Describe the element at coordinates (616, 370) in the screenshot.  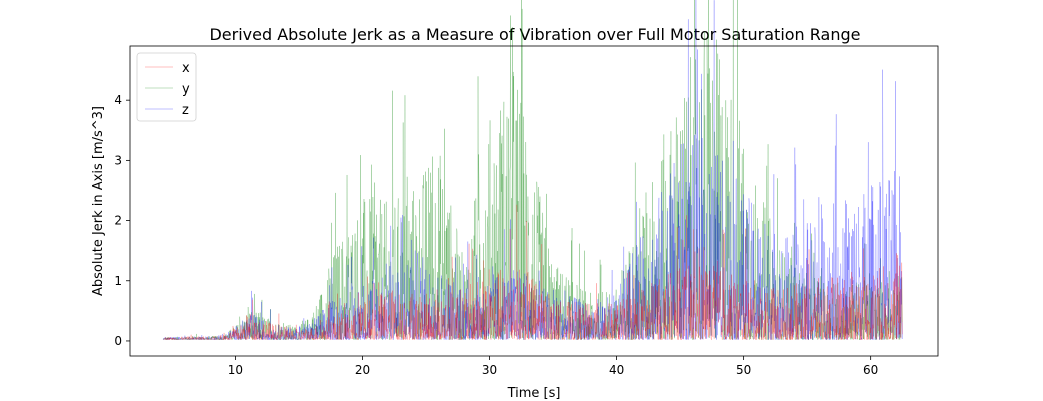
I see `x-tick-label: 40` at that location.